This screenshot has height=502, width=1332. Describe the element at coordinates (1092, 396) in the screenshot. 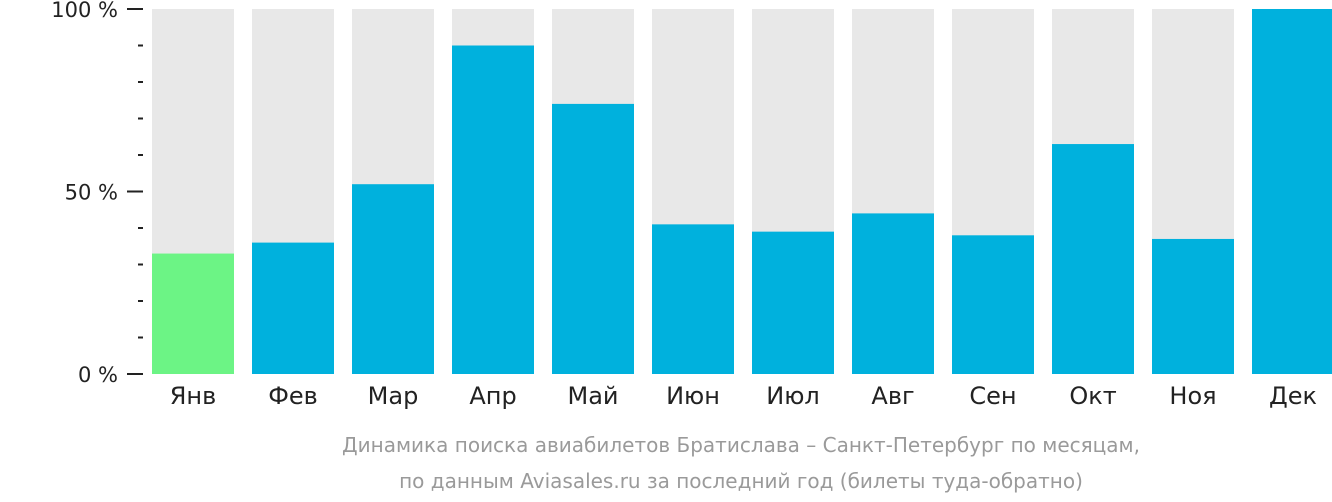

I see `x-tick-label: Окт` at that location.